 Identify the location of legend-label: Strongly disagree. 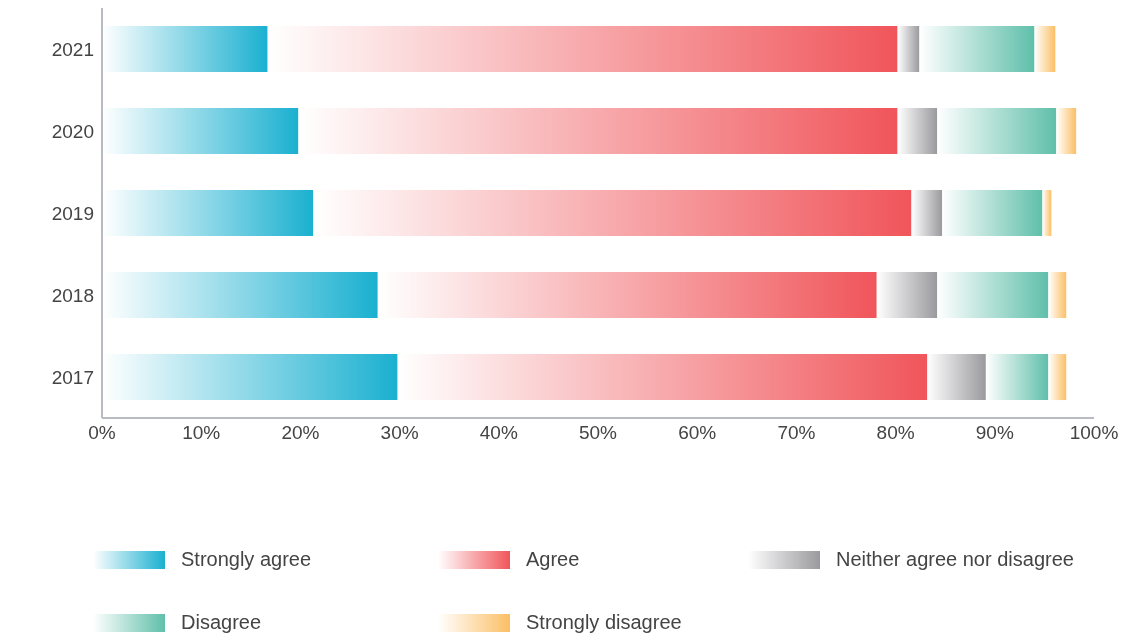
(604, 622).